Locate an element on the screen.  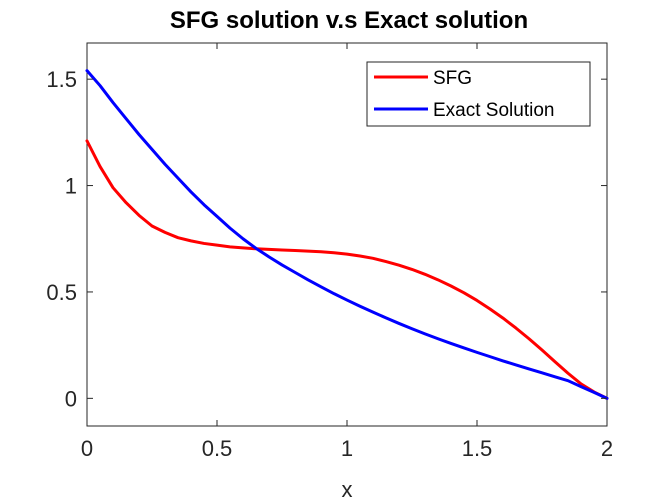
chart-title: SFG solution v.s Exact solution is located at coordinates (349, 20).